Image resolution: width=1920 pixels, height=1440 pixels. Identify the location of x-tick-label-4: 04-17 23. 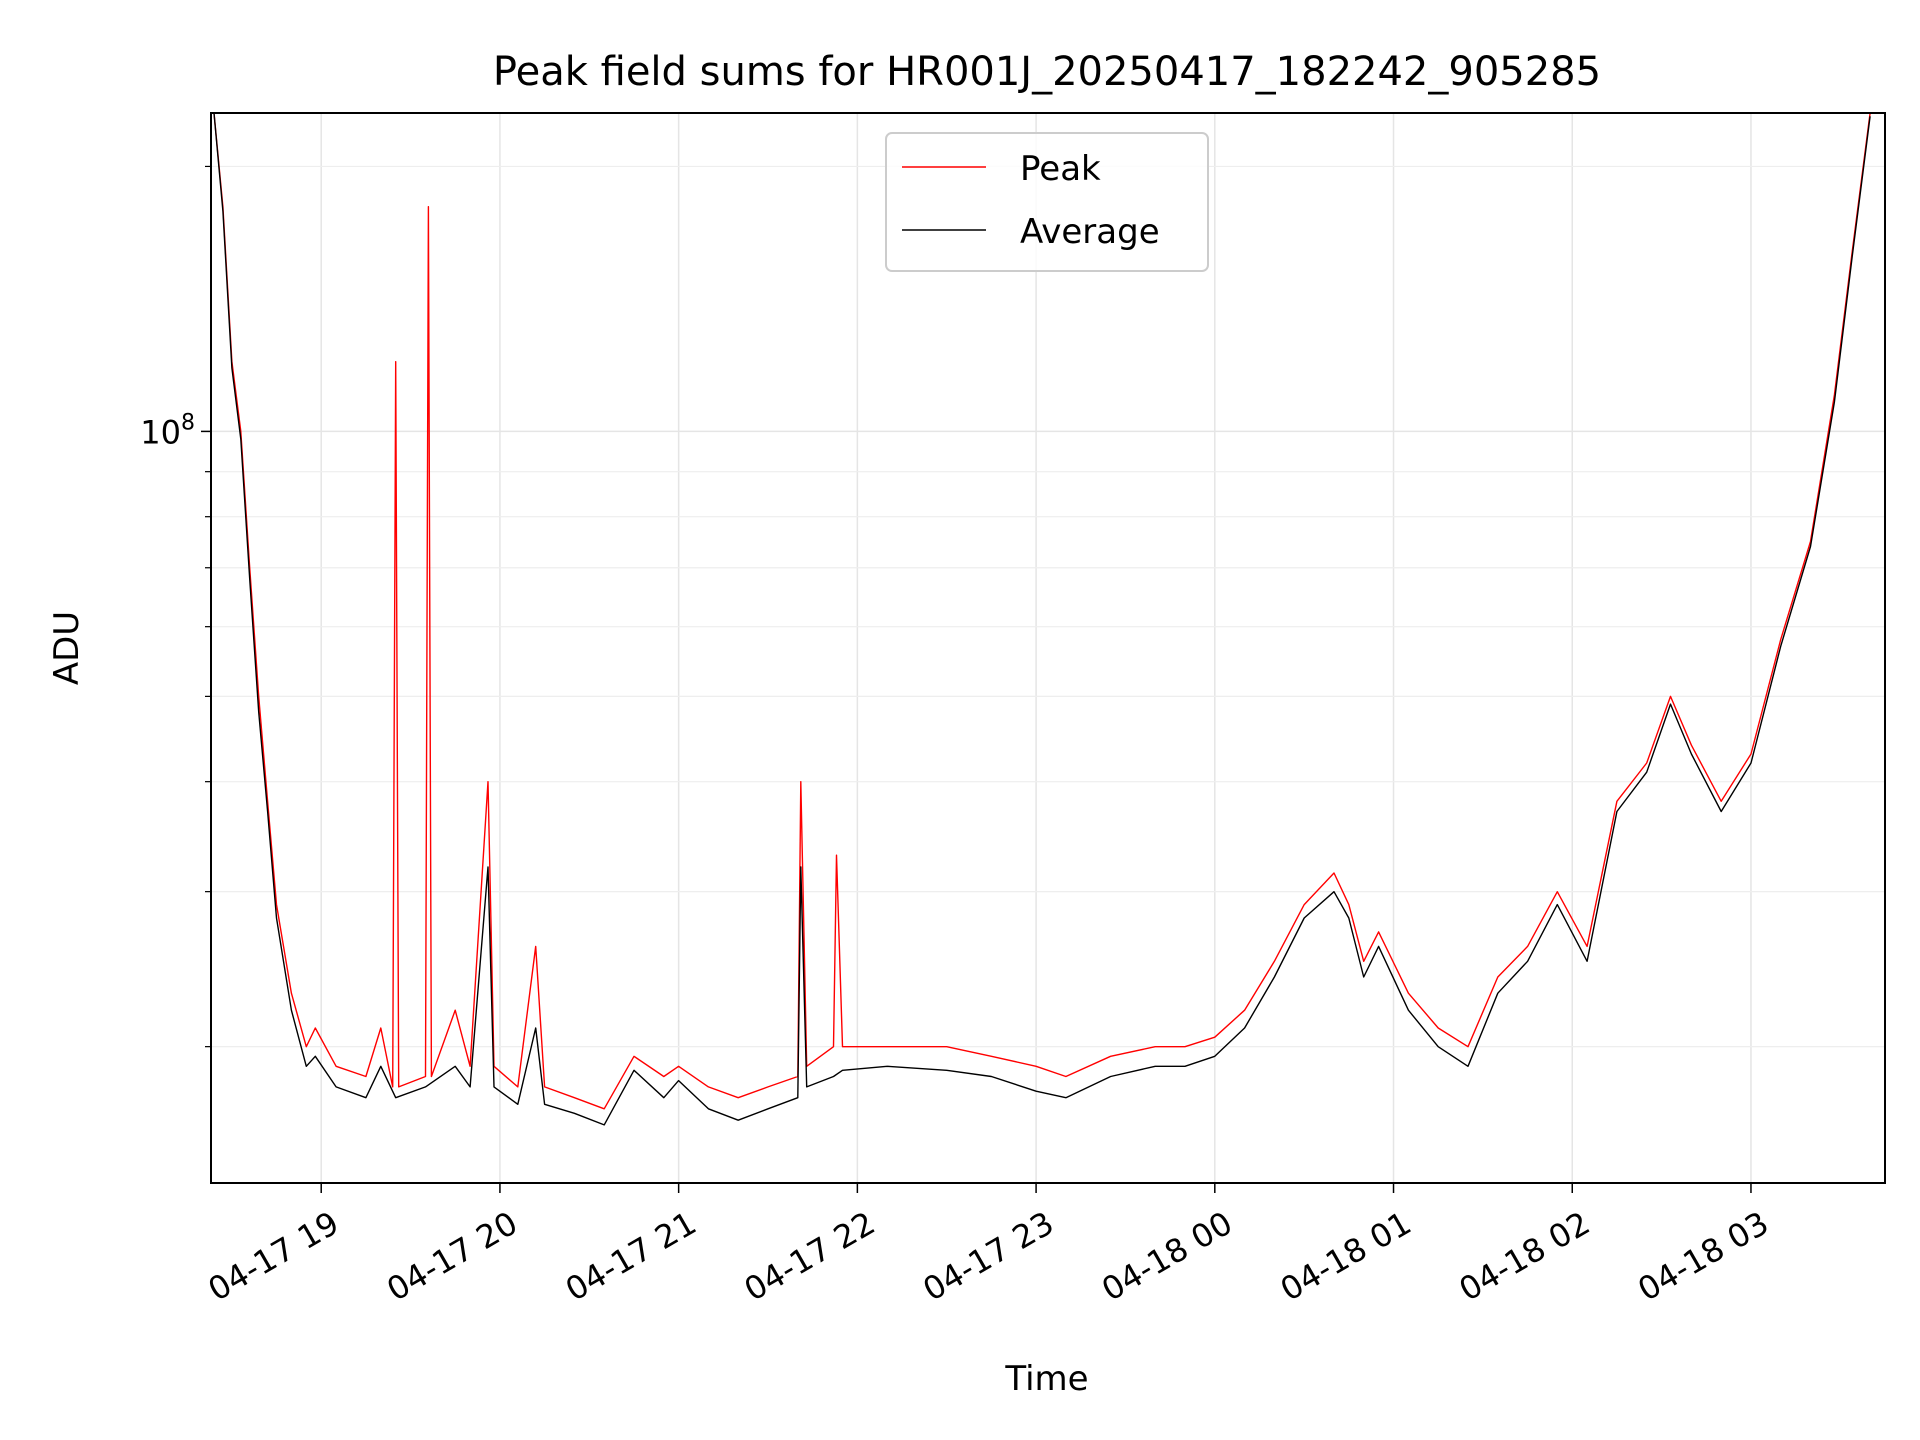
(988, 1256).